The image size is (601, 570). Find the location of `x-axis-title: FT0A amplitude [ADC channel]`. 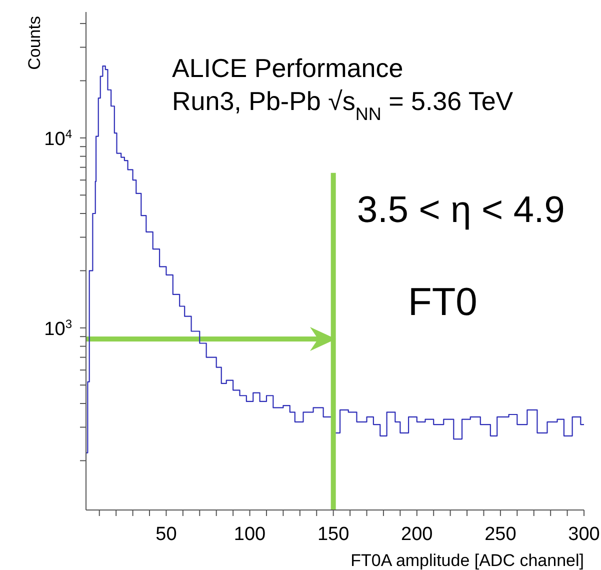

x-axis-title: FT0A amplitude [ADC channel] is located at coordinates (467, 560).